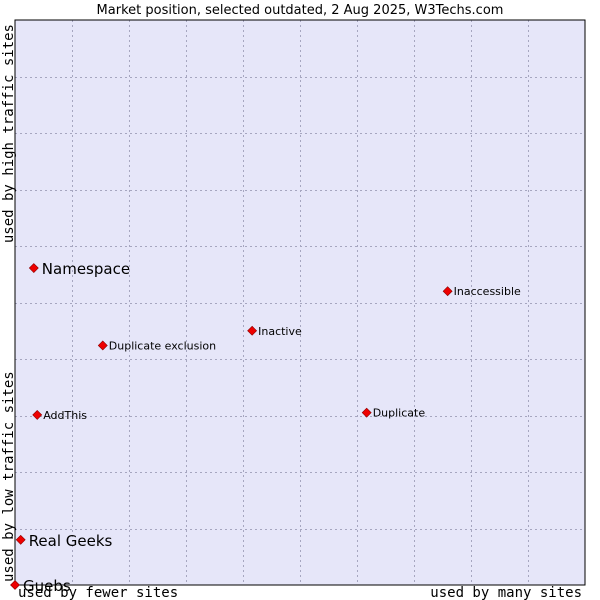 This screenshot has width=600, height=600. What do you see at coordinates (487, 291) in the screenshot?
I see `data-point-label: Inaccessible` at bounding box center [487, 291].